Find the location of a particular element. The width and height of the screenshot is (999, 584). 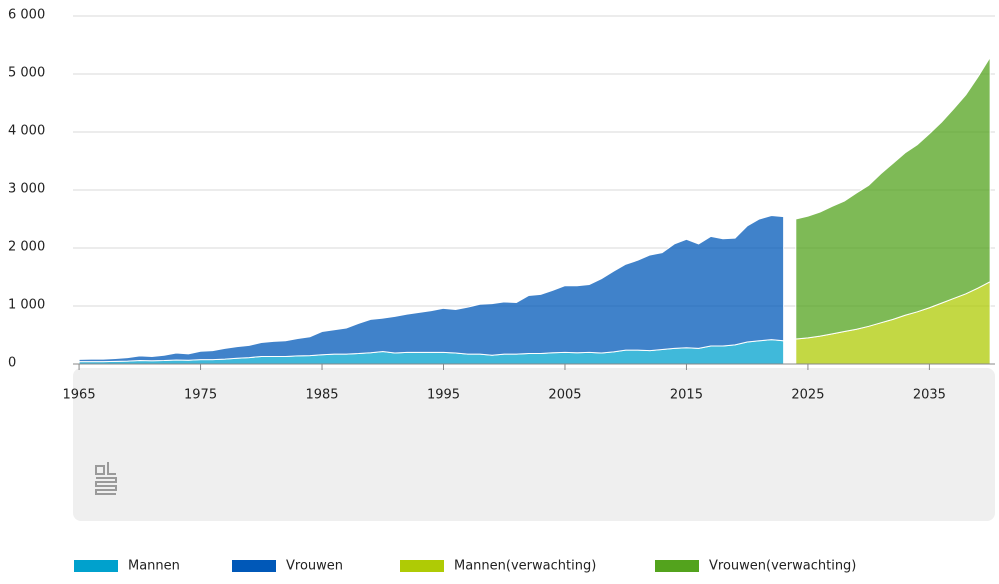

legend-label: Vrouwen(verwachting) is located at coordinates (782, 566).